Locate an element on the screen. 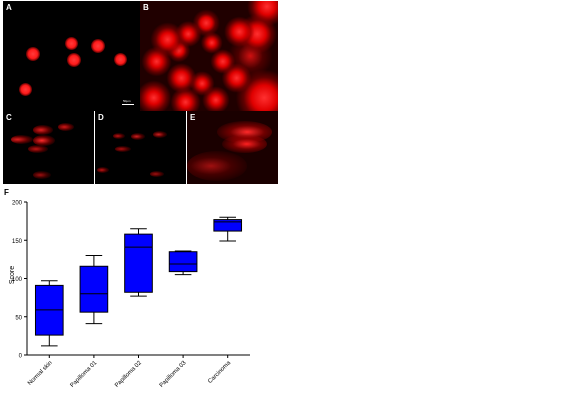 The width and height of the screenshot is (580, 415). y-axis-label: Score is located at coordinates (12, 275).